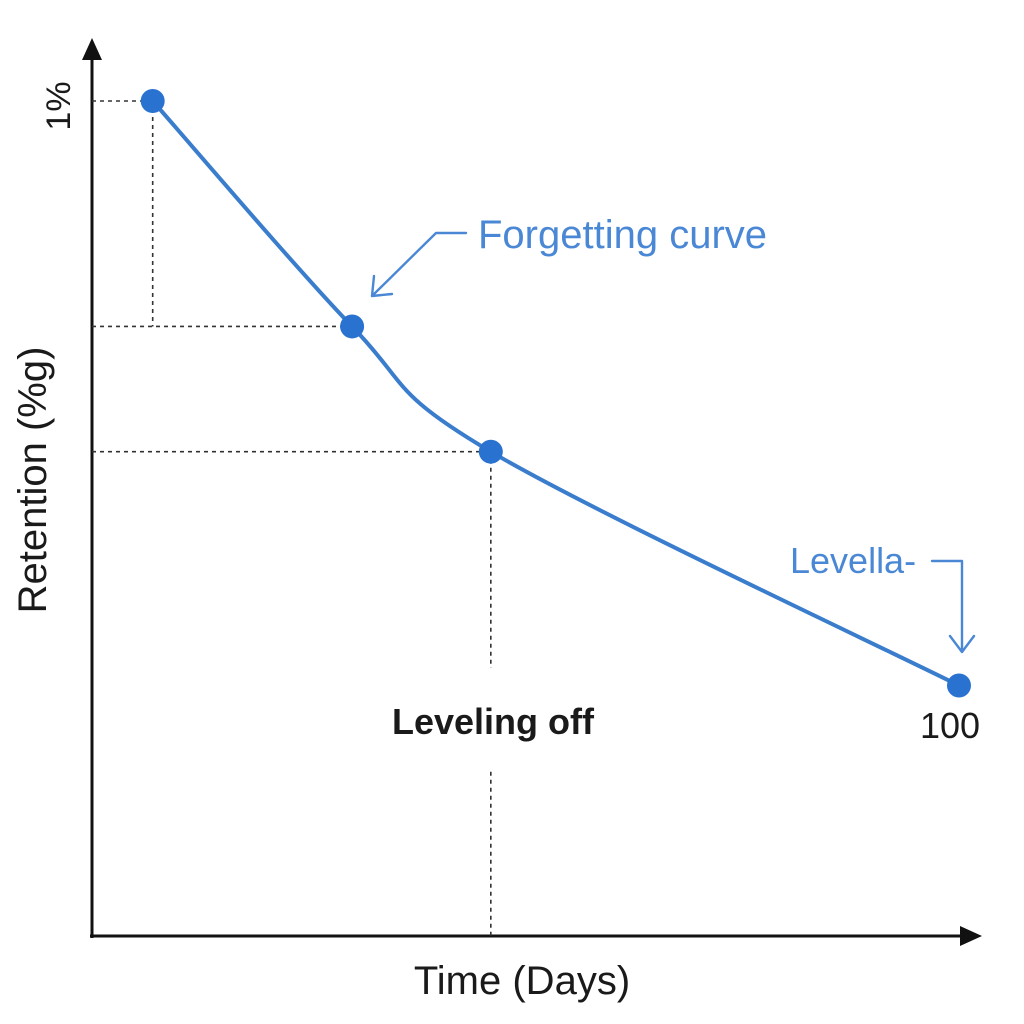  What do you see at coordinates (419, 264) in the screenshot?
I see `annotation-forgetting-arrow-icon` at bounding box center [419, 264].